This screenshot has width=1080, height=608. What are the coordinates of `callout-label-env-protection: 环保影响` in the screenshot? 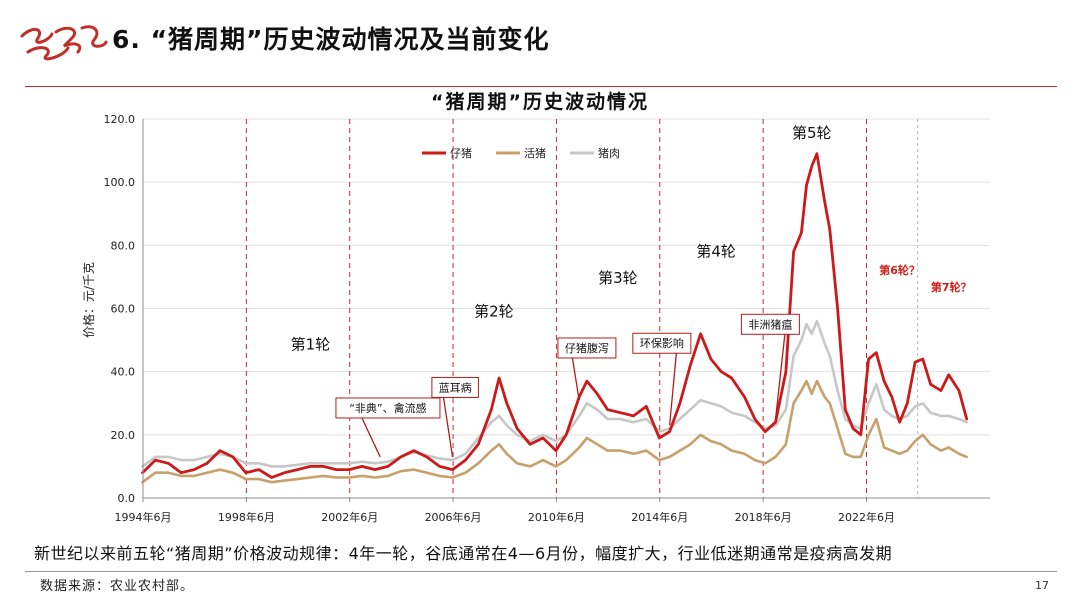 It's located at (662, 343).